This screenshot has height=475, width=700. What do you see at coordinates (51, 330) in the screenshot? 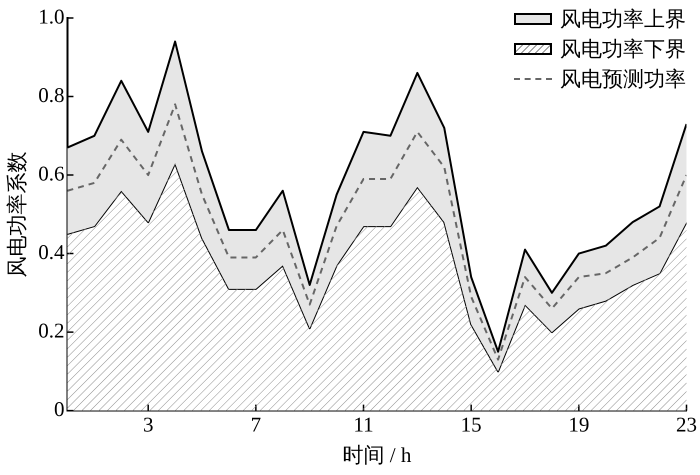
I see `y-tick-label: 0.2` at bounding box center [51, 330].